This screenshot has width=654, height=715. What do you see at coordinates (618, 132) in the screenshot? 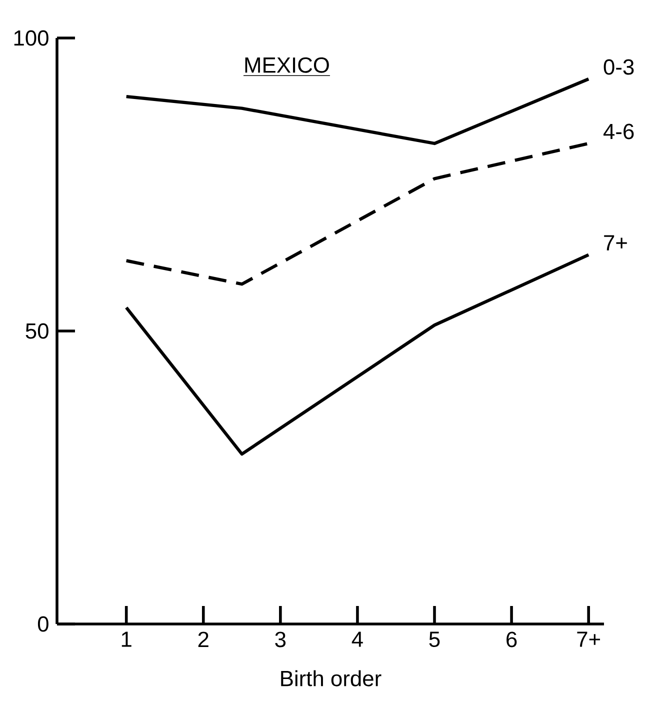
I see `series-label: 4-6` at bounding box center [618, 132].